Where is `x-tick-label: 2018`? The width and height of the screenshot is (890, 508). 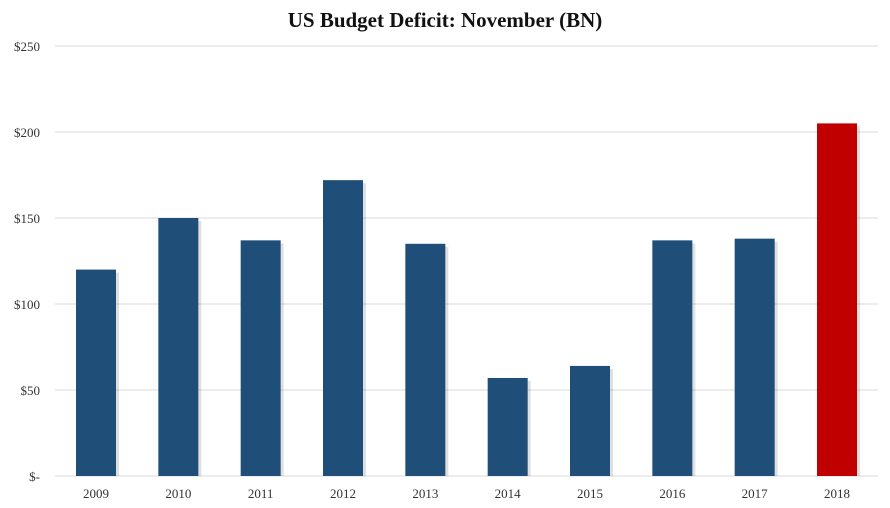 x-tick-label: 2018 is located at coordinates (837, 493).